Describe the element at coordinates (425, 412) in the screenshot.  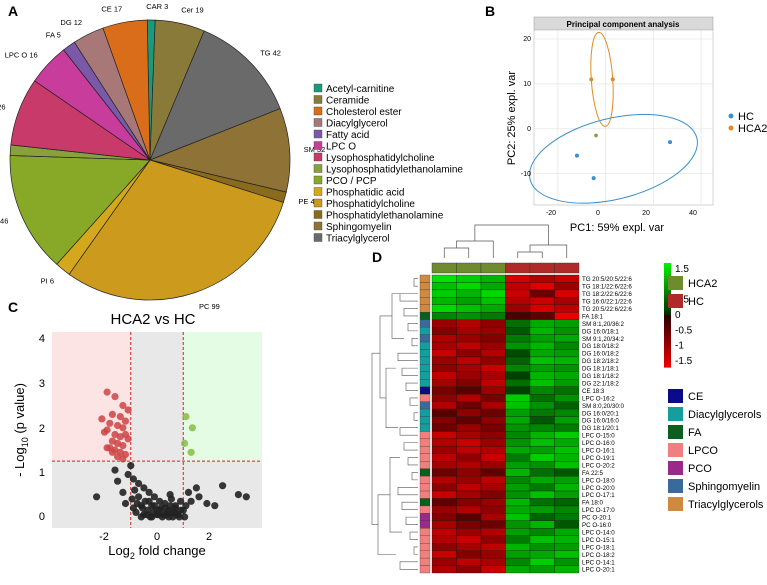
I see `heatmap-class-cell-dg` at that location.